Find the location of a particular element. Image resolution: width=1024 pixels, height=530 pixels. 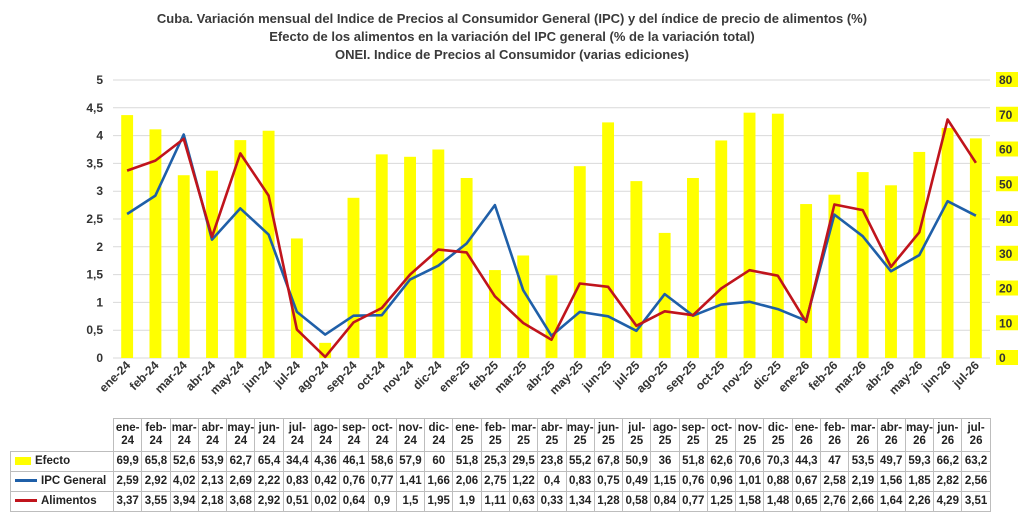

data-label: 0,76 is located at coordinates (693, 481).